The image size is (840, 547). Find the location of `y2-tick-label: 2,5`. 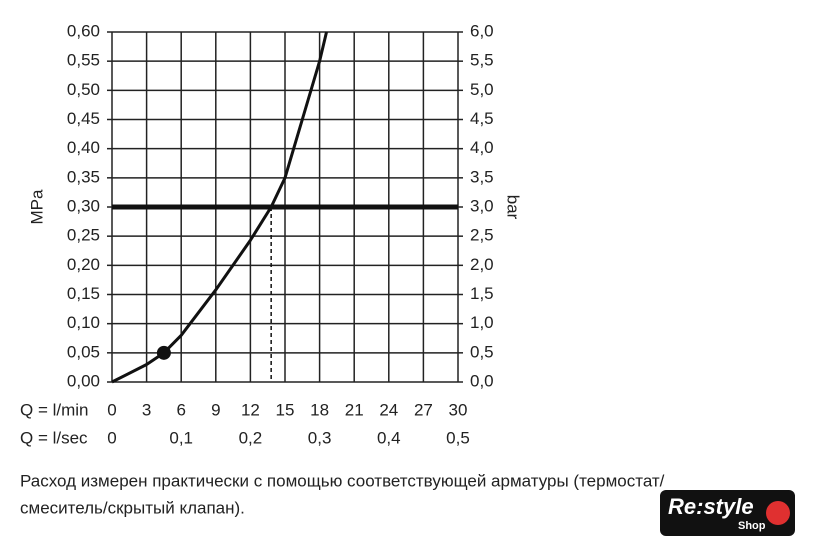

y2-tick-label: 2,5 is located at coordinates (482, 235).